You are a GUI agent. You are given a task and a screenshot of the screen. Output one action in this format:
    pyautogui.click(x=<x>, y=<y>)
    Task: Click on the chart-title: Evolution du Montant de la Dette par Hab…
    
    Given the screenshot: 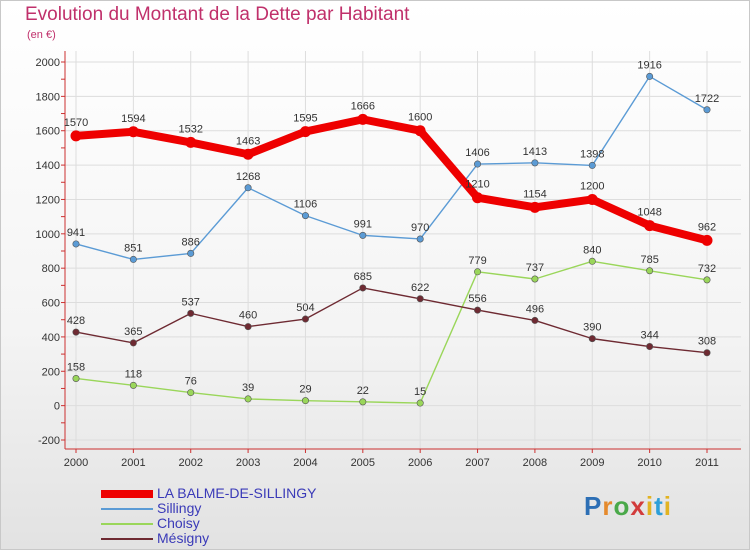 What is the action you would take?
    pyautogui.click(x=217, y=14)
    